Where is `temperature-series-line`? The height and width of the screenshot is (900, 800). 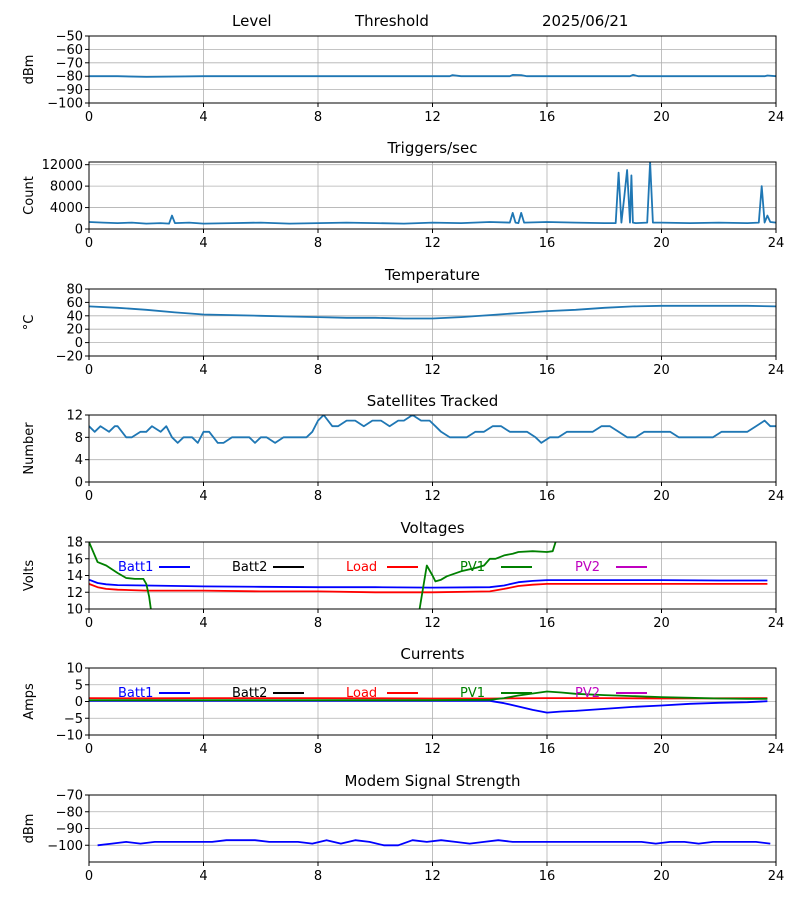
temperature-series-line is located at coordinates (432, 312).